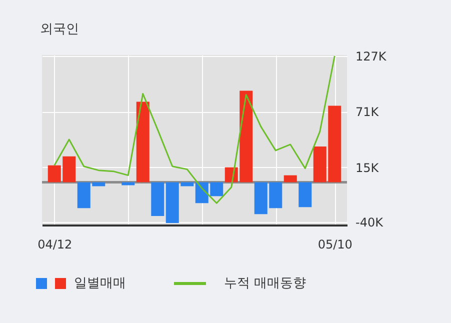 The width and height of the screenshot is (451, 323). Describe the element at coordinates (59, 29) in the screenshot. I see `chart-title: 외국인` at that location.